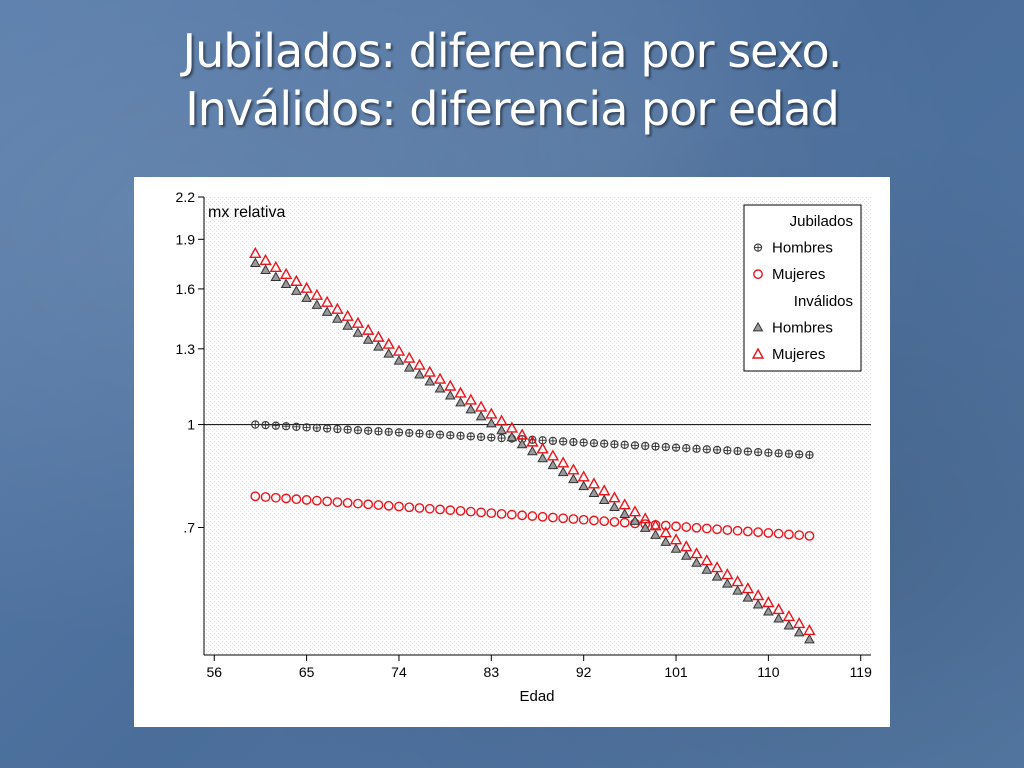 This screenshot has height=768, width=1024. I want to click on legend-group-title: Inválidos, so click(823, 301).